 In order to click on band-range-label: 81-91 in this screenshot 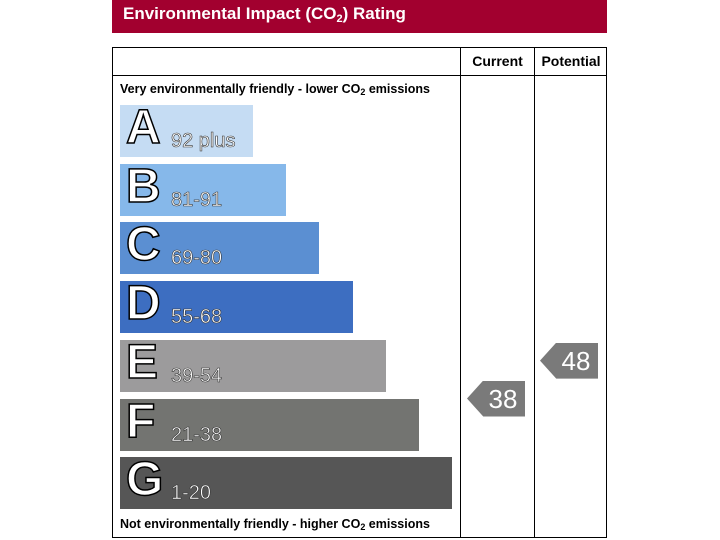, I will do `click(197, 199)`.